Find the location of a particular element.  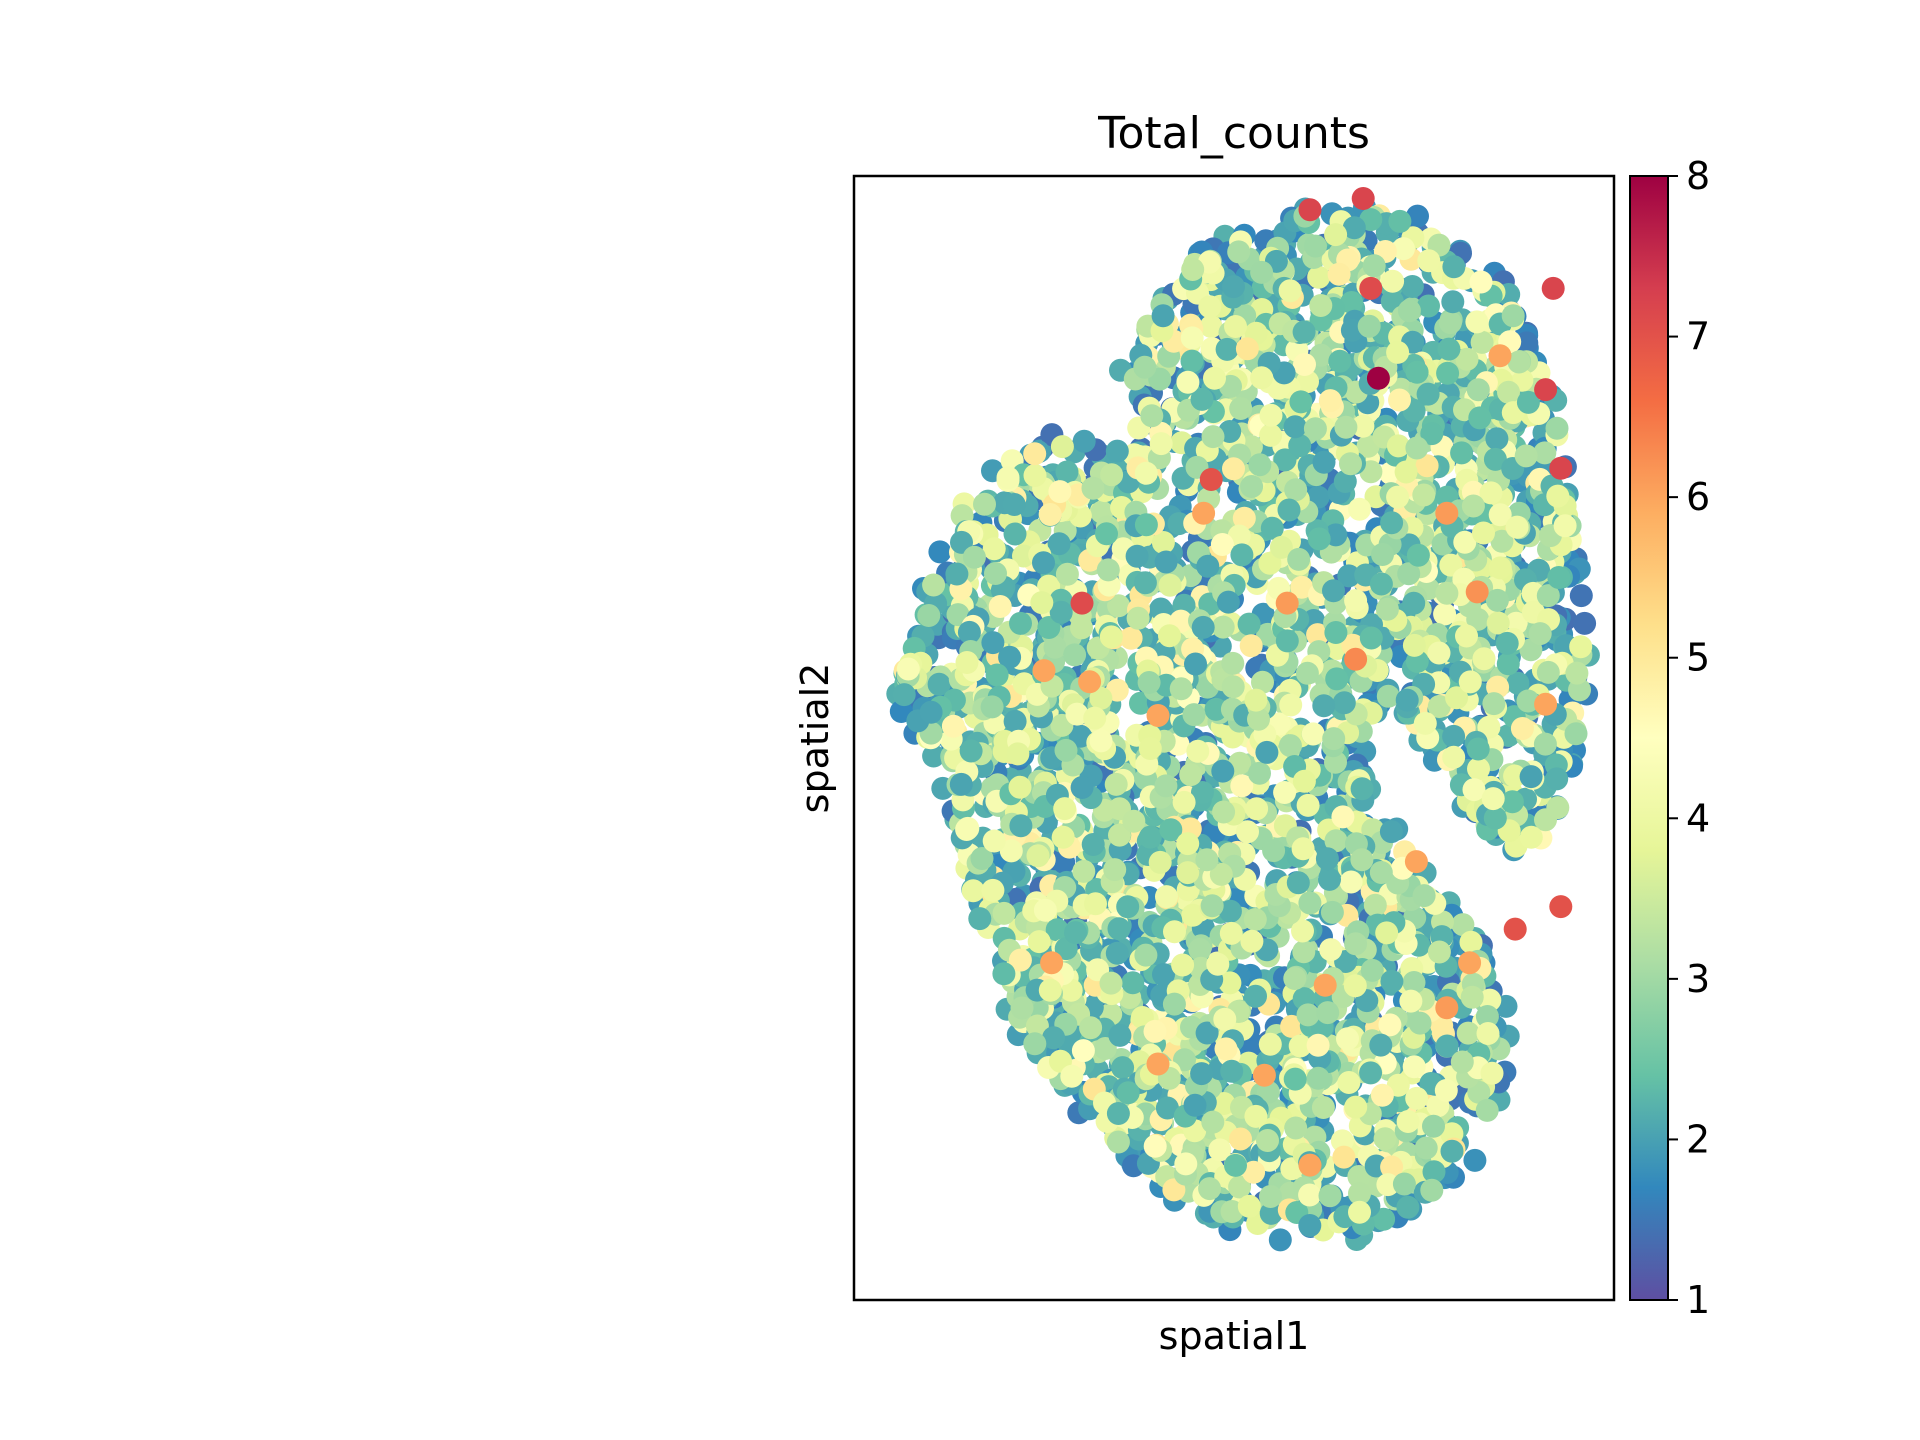

chart-title: Total_counts is located at coordinates (1233, 133).